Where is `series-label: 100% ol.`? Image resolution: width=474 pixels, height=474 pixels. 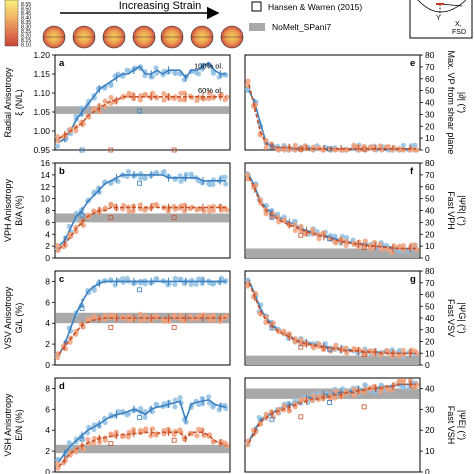
series-label: 100% ol. is located at coordinates (208, 65).